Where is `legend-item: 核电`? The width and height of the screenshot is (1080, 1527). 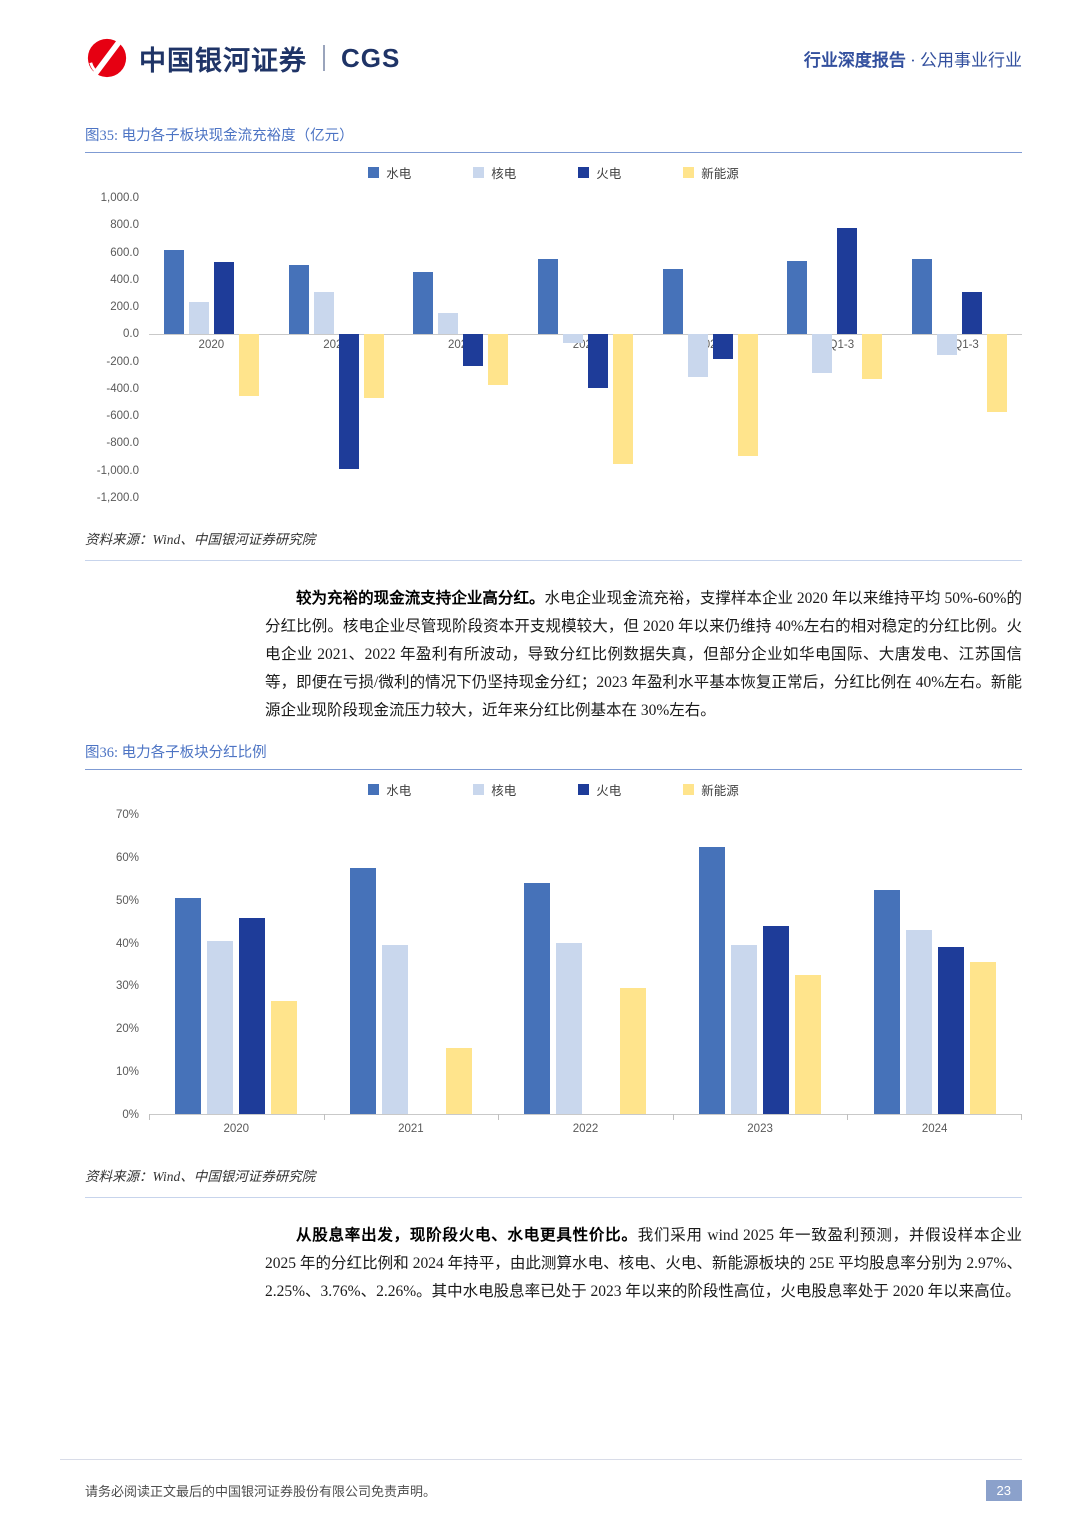 legend-item: 核电 is located at coordinates (494, 172).